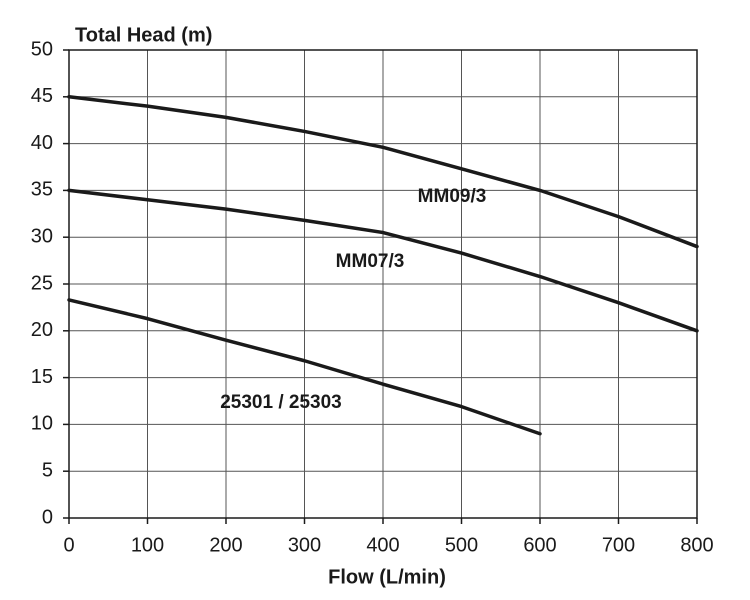  Describe the element at coordinates (42, 377) in the screenshot. I see `y-tick-label: 15` at that location.